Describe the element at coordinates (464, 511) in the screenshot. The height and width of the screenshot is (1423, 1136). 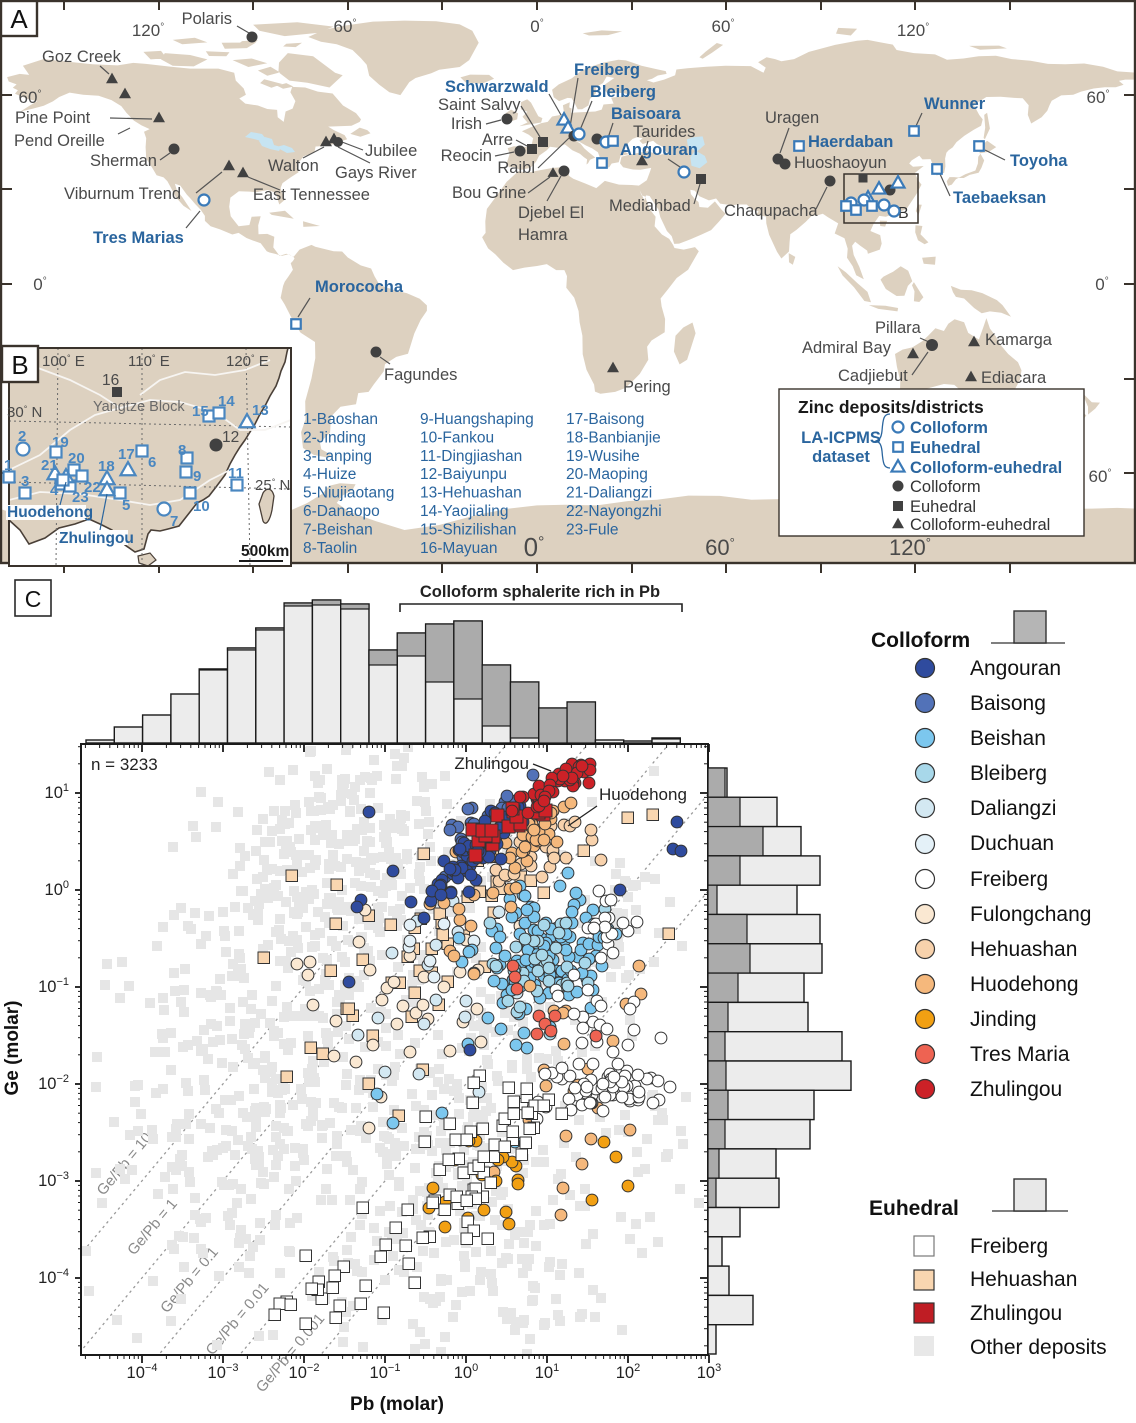
I see `svg-text: 14-Yaojialing` at that location.